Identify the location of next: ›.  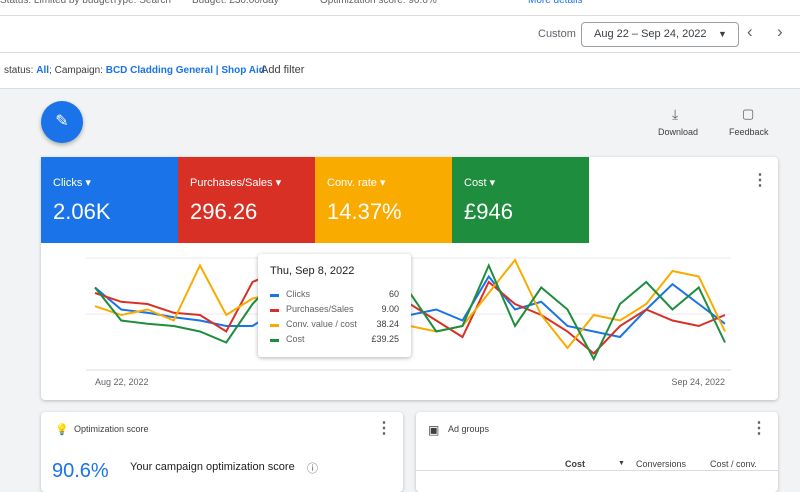
(780, 31).